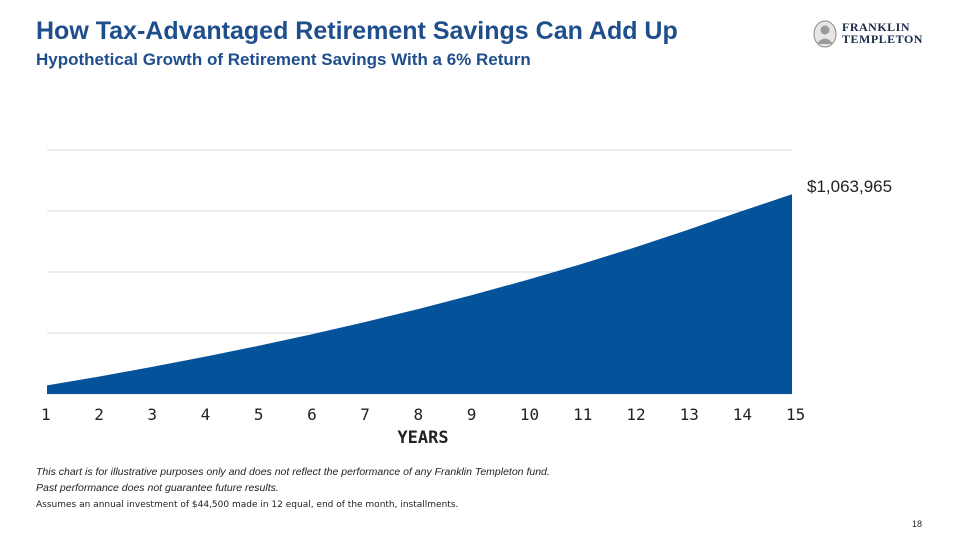  I want to click on end-value-label: $1,063,965, so click(849, 186).